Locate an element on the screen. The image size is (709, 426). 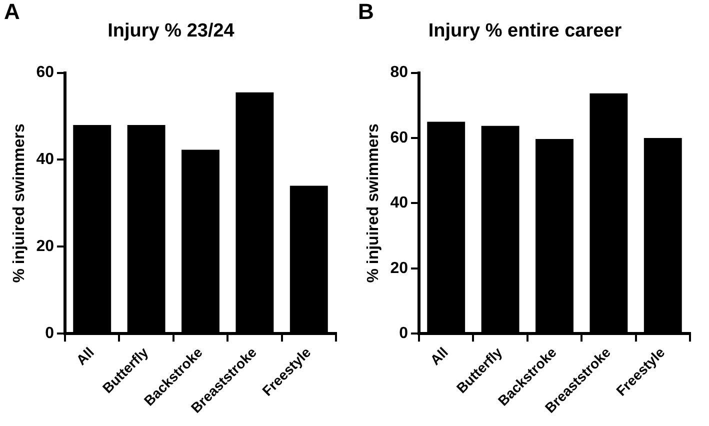
y-tick-label: 80 is located at coordinates (399, 73).